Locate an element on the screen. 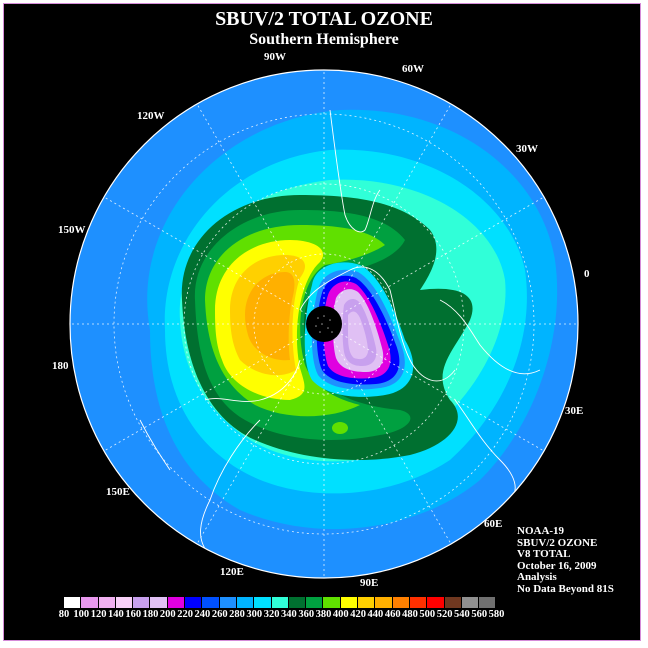 The height and width of the screenshot is (648, 648). info-type: Analysis is located at coordinates (537, 577).